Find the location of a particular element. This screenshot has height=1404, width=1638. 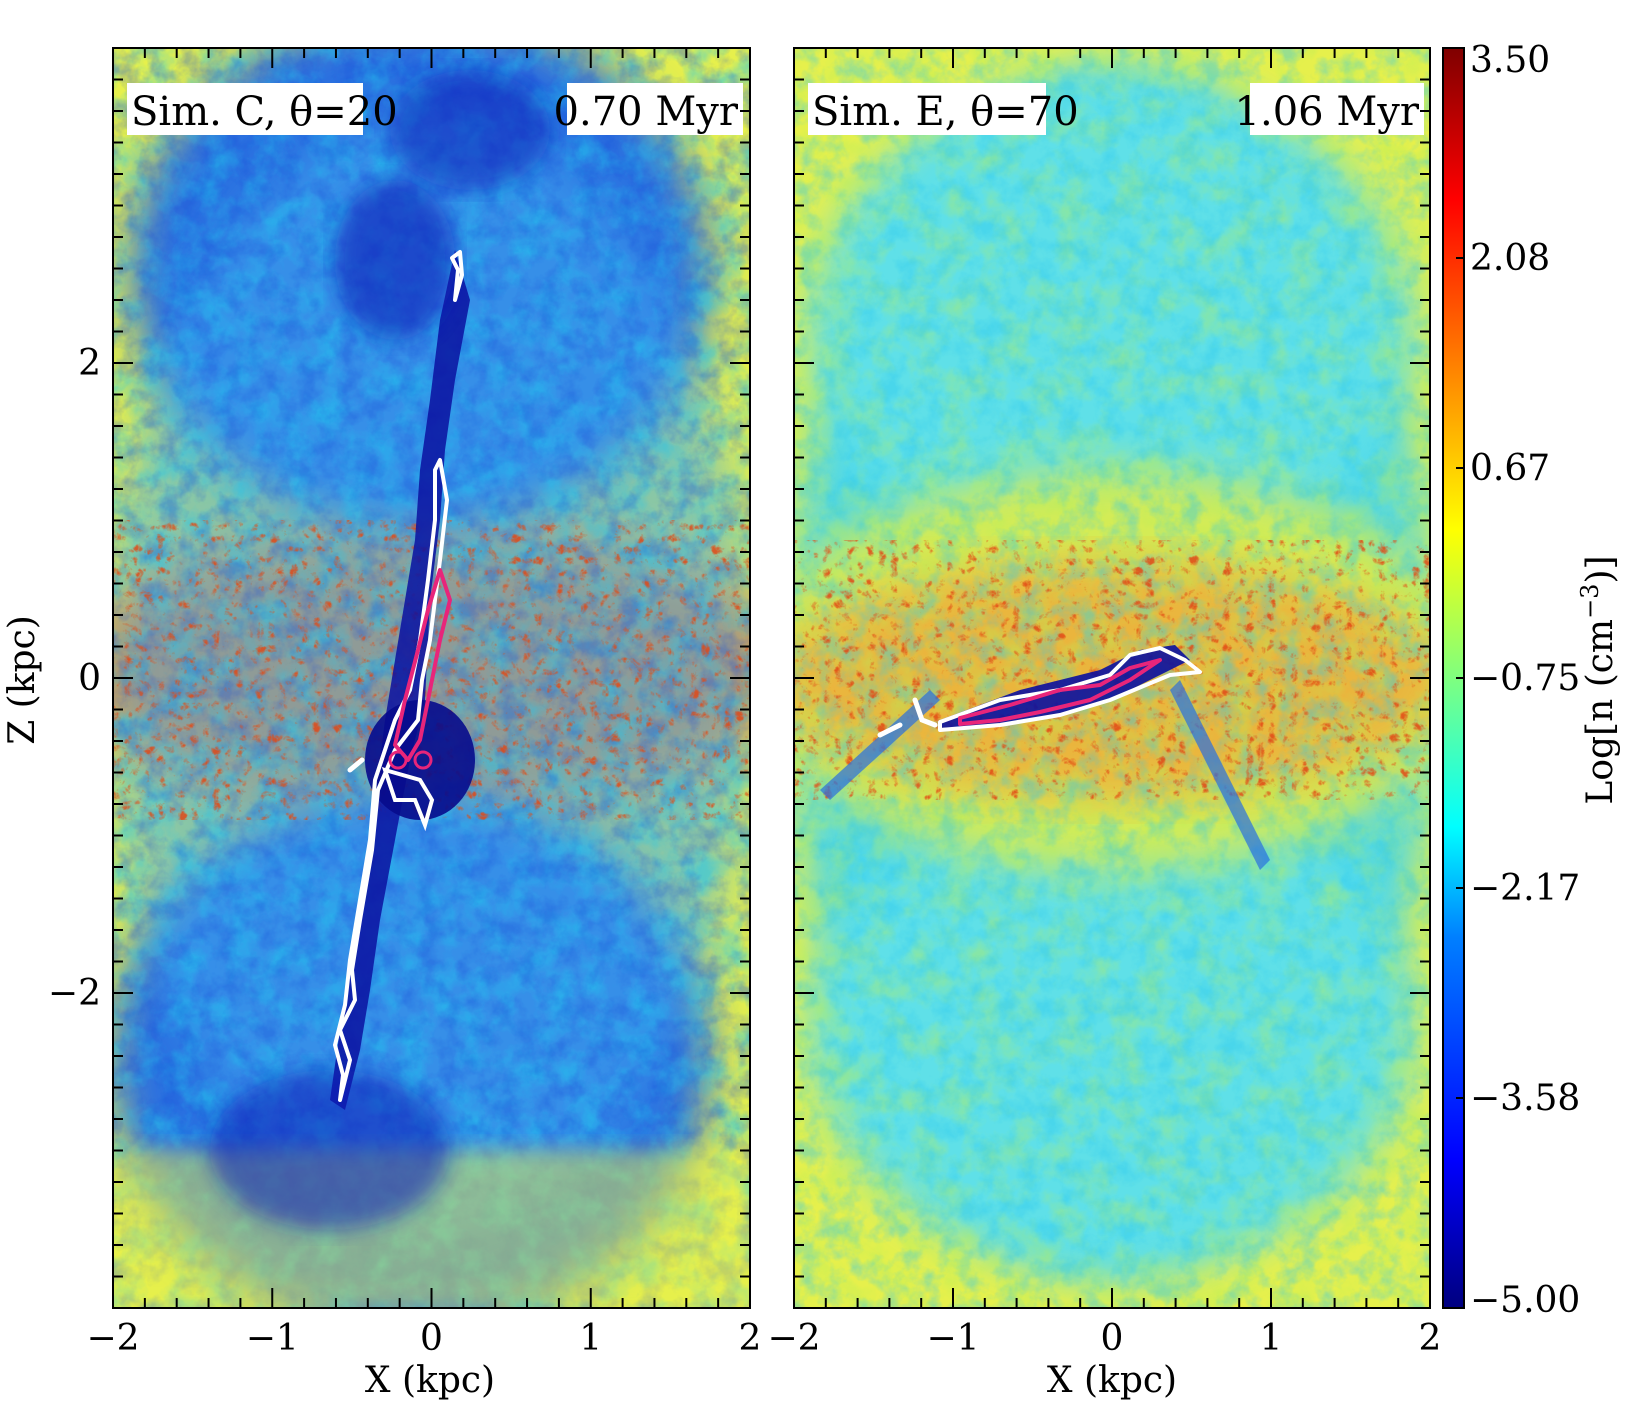

panel-label-sim-e: Sim. E, θ=70 is located at coordinates (945, 112).